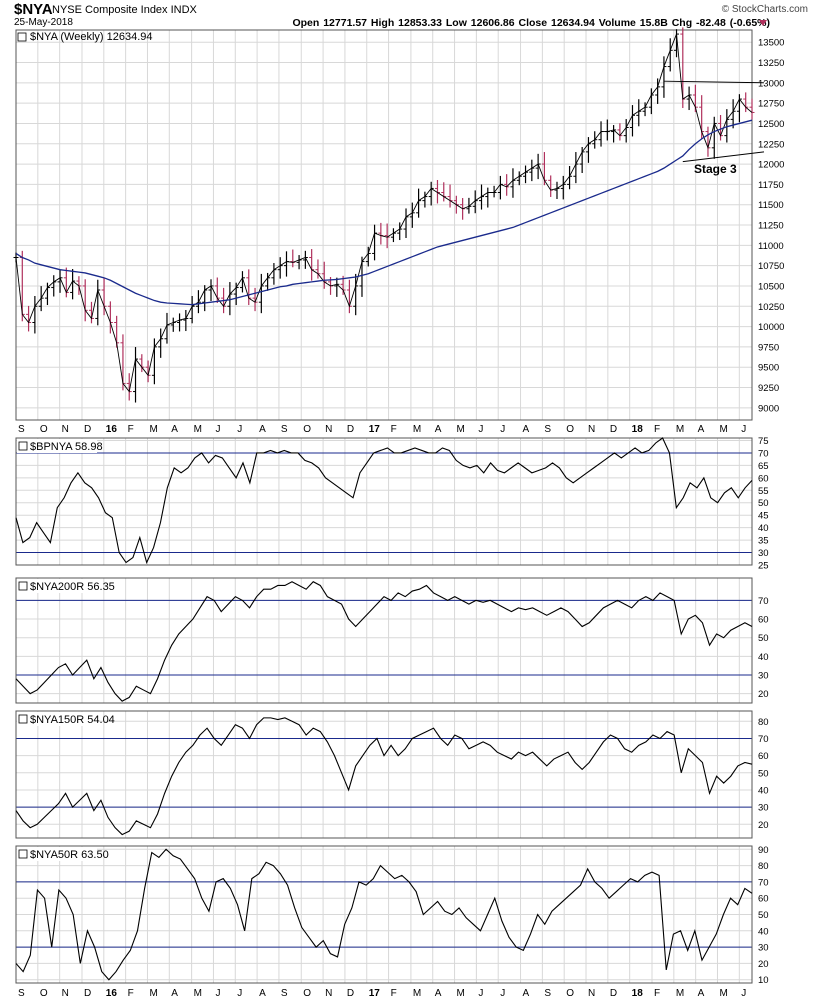 Image resolution: width=820 pixels, height=1000 pixels. I want to click on panel-title: $NYA50R 63.50, so click(69, 855).